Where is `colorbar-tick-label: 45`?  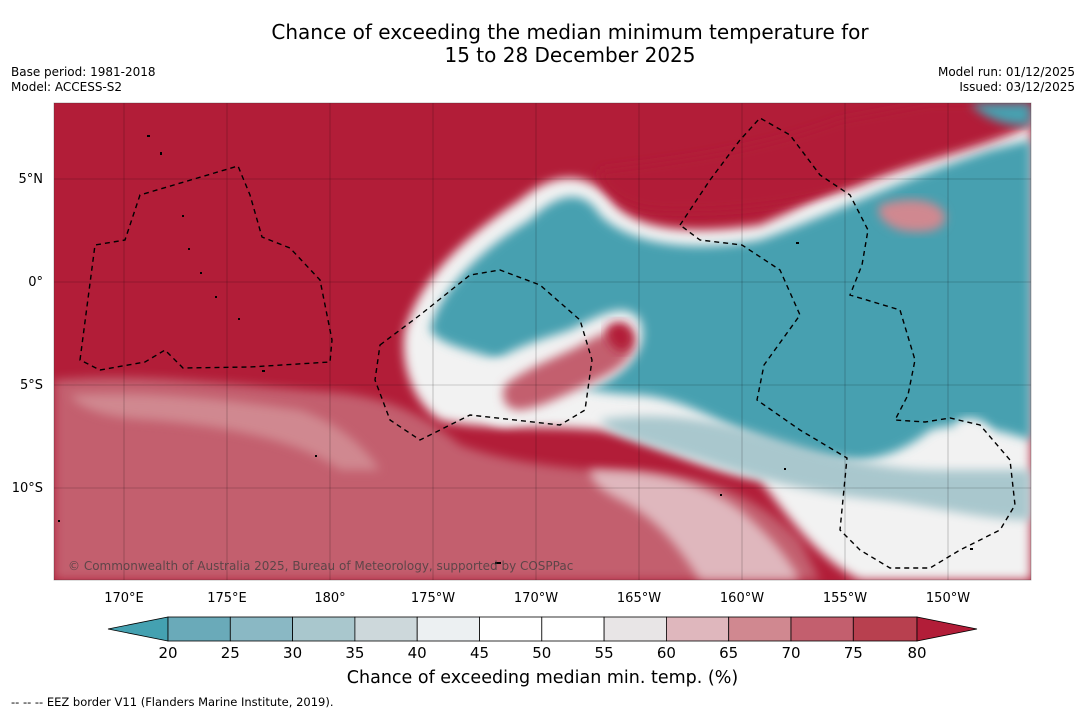
colorbar-tick-label: 45 is located at coordinates (479, 653).